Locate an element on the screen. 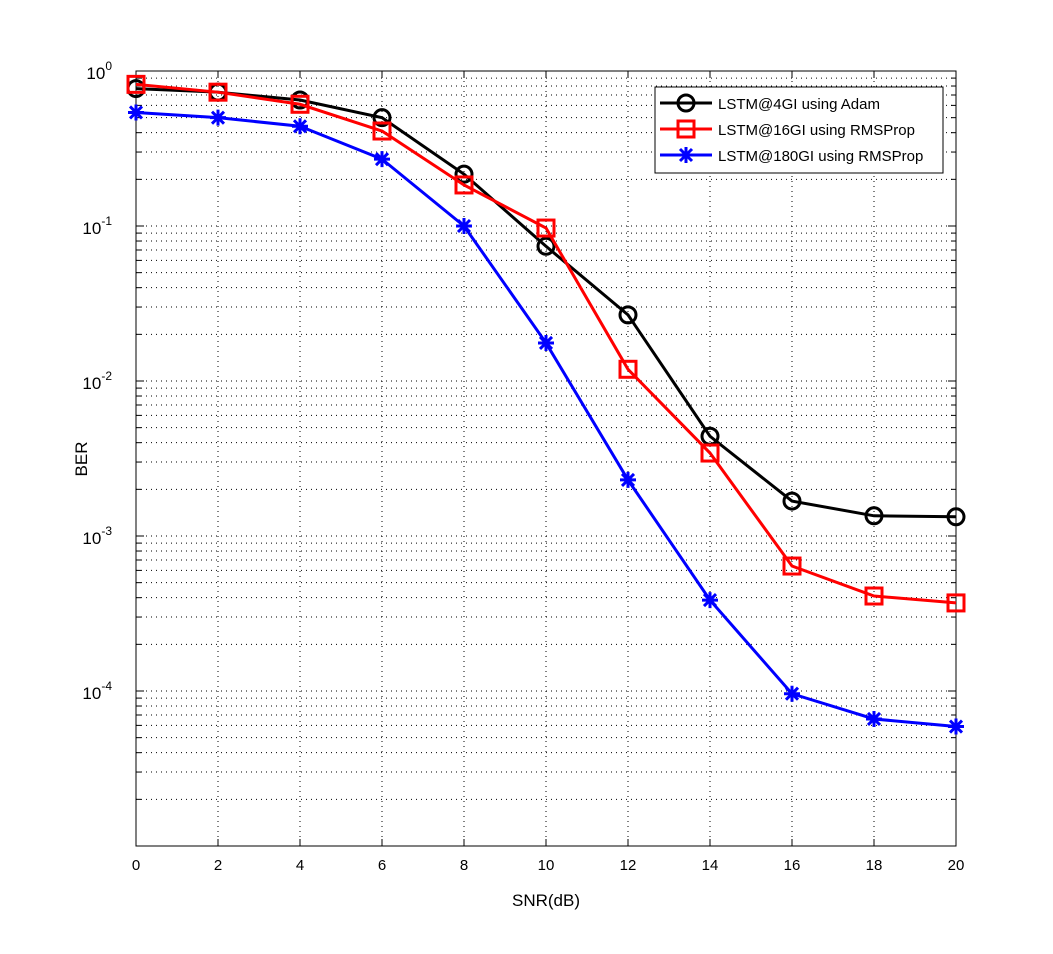  legend-label: LSTM@4GI using Adam is located at coordinates (799, 104).